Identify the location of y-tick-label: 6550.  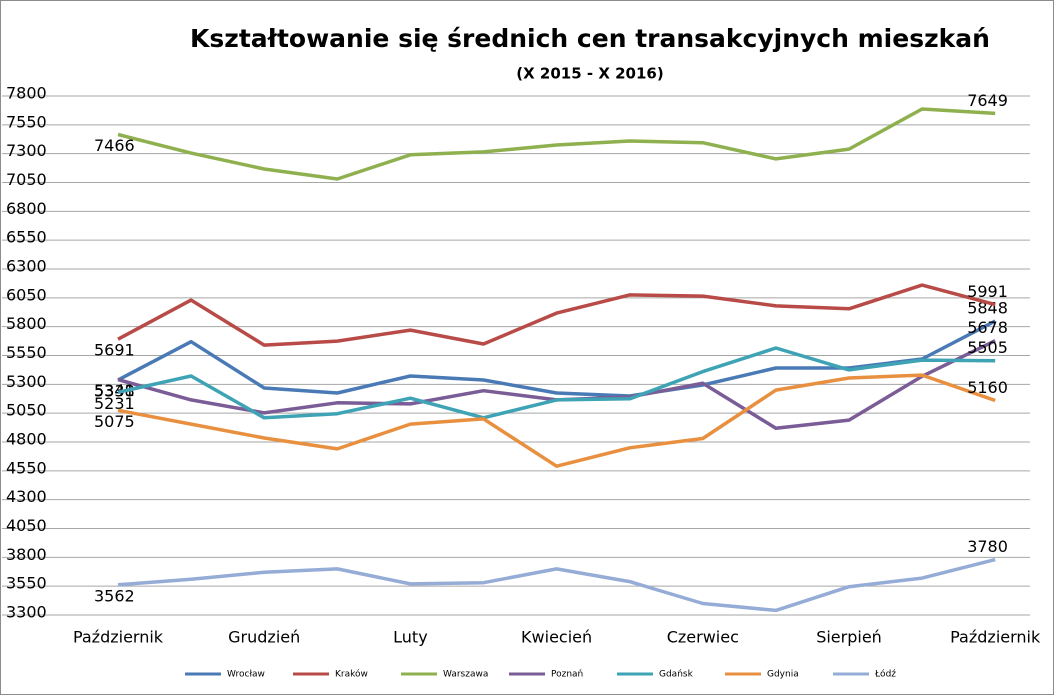
(26, 237).